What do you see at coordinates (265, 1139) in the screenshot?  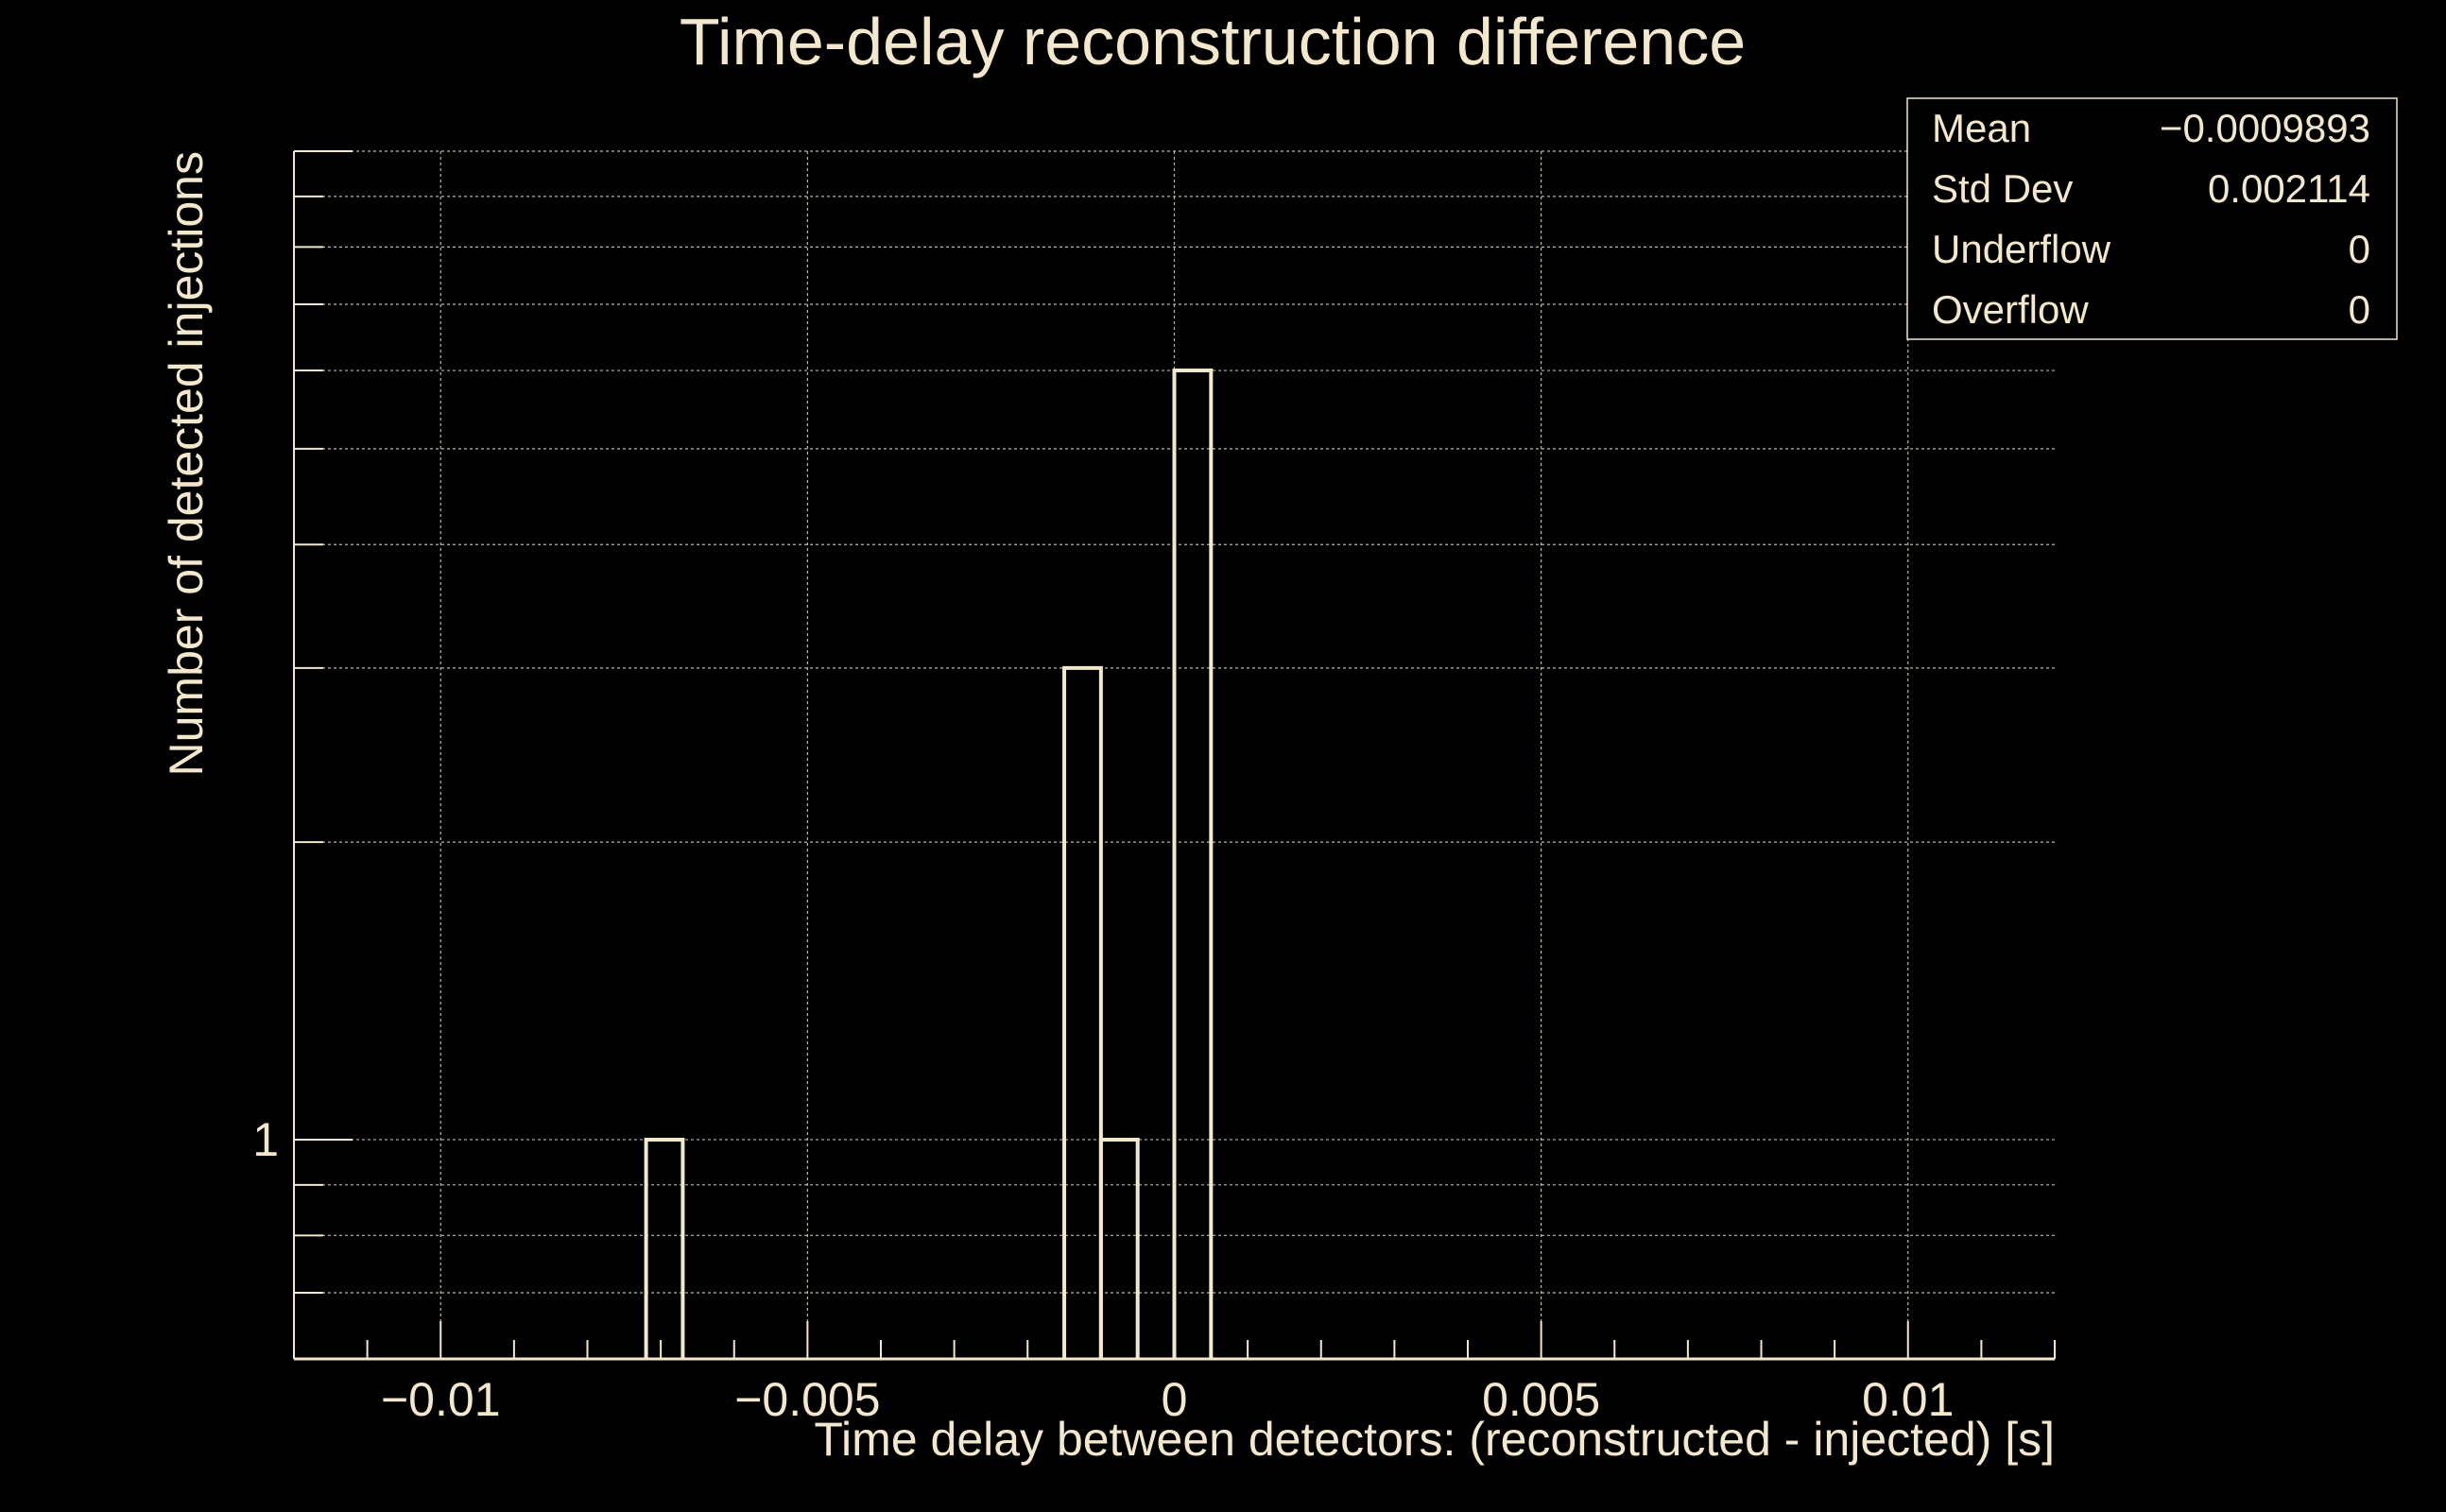 I see `y-tick-label: 1` at bounding box center [265, 1139].